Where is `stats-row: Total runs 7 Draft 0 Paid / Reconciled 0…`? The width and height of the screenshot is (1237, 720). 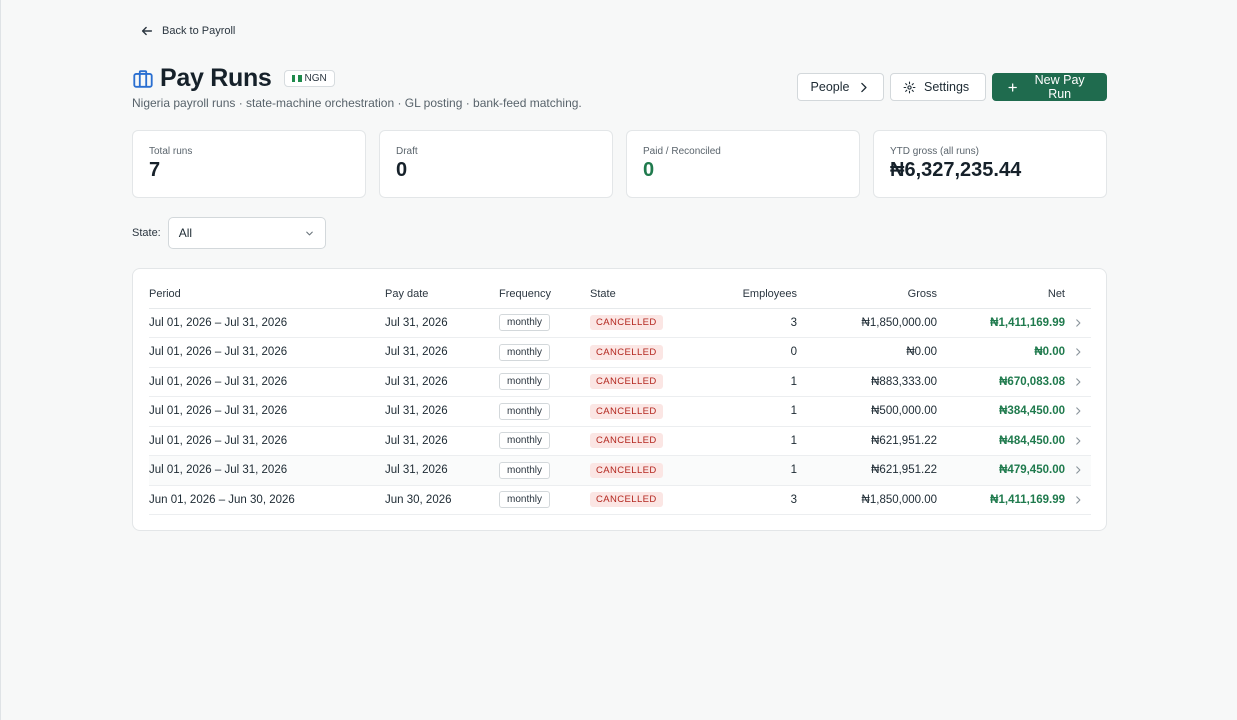
stats-row: Total runs 7 Draft 0 Paid / Reconciled 0… is located at coordinates (619, 164).